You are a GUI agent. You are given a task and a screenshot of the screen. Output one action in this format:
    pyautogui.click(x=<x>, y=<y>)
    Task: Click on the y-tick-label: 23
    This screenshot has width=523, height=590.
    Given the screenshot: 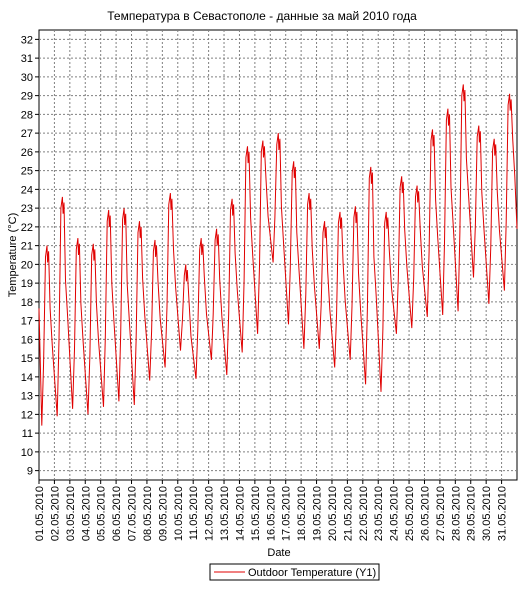 What is the action you would take?
    pyautogui.click(x=27, y=209)
    